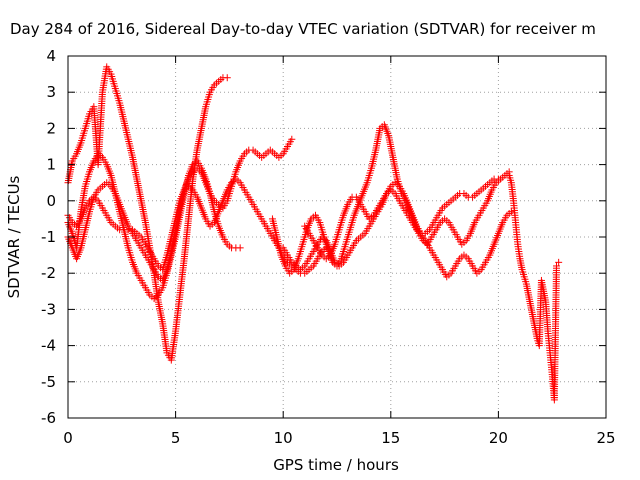 This screenshot has height=480, width=640. What do you see at coordinates (336, 465) in the screenshot?
I see `x-axis-title: GPS time / hours` at bounding box center [336, 465].